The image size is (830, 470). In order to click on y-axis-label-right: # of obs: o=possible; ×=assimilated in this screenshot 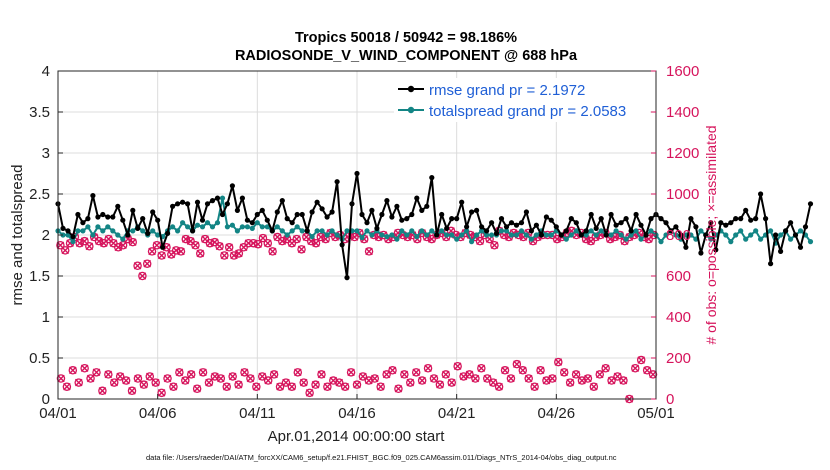, I will do `click(711, 234)`.